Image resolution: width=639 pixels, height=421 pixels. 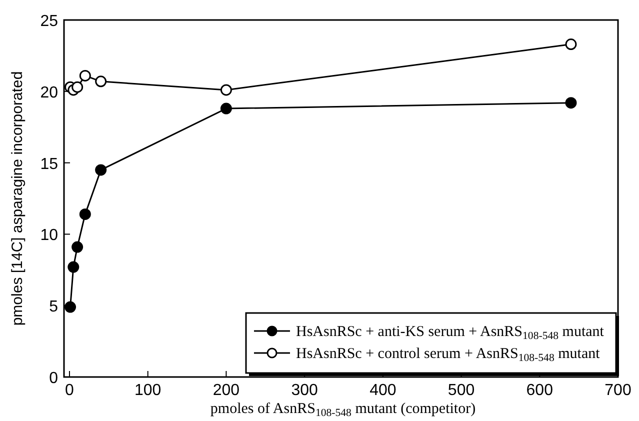 What do you see at coordinates (226, 390) in the screenshot?
I see `x-tick-label: 200` at bounding box center [226, 390].